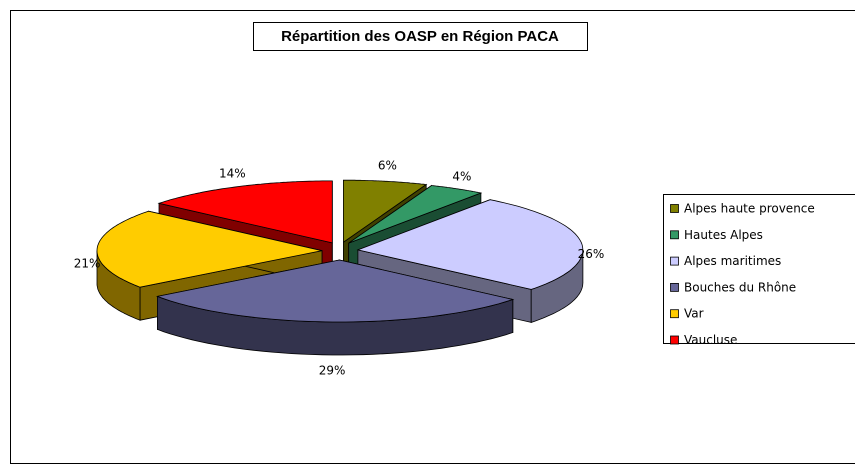 The width and height of the screenshot is (855, 474). What do you see at coordinates (694, 314) in the screenshot?
I see `legend-label: Var` at bounding box center [694, 314].